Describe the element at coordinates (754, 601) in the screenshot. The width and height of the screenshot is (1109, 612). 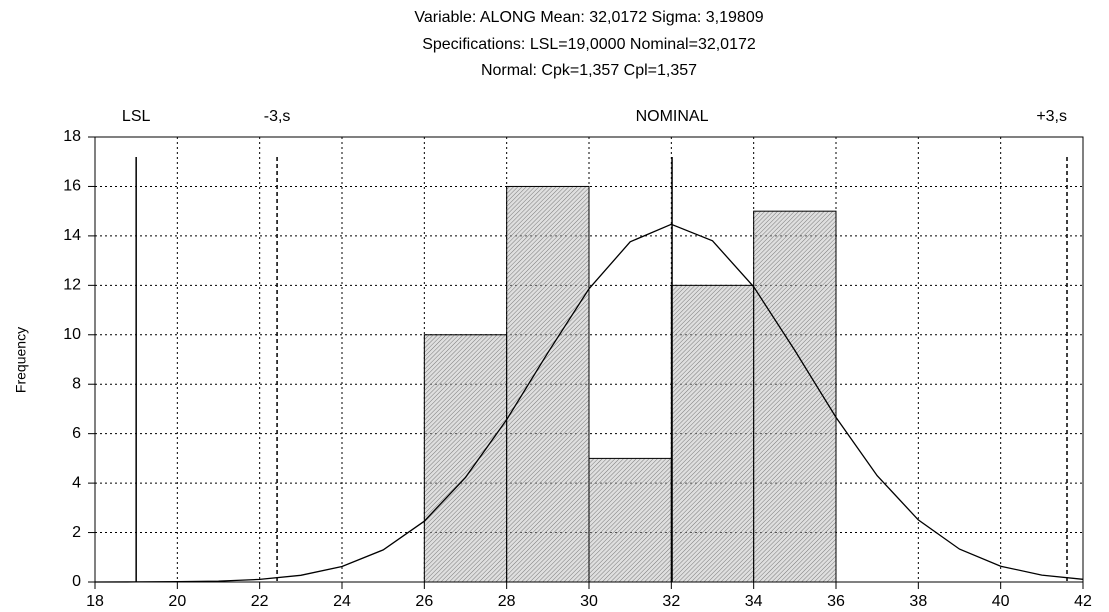
I see `x-tick-label: 34` at that location.